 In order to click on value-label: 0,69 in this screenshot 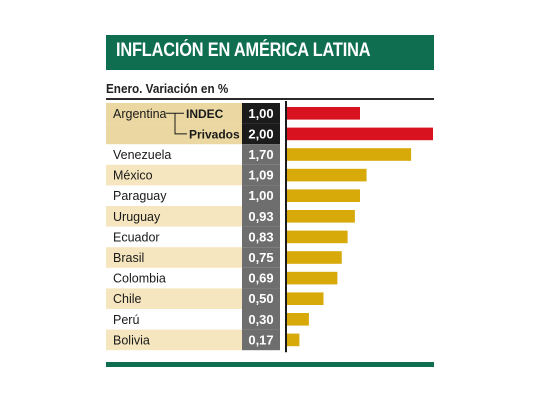, I will do `click(260, 278)`.